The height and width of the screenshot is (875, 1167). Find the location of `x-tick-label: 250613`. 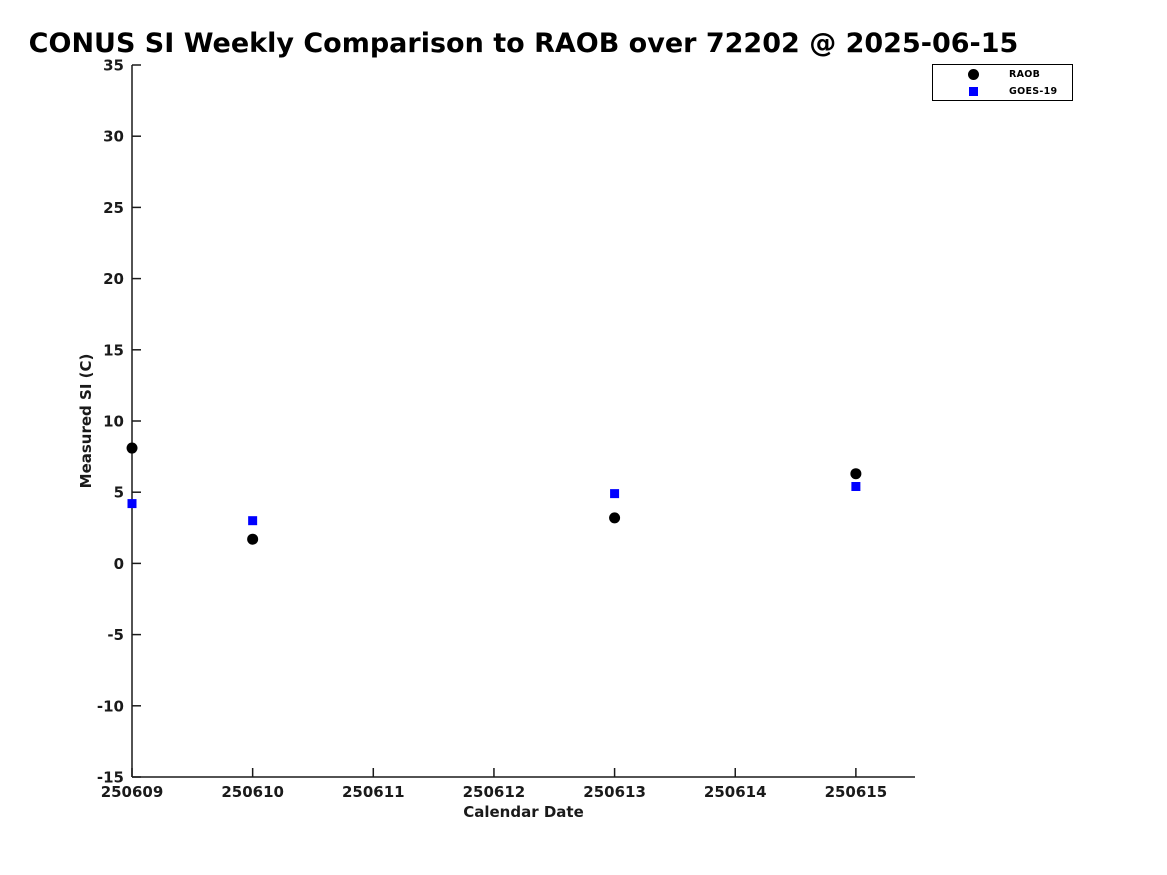

x-tick-label: 250613 is located at coordinates (614, 792).